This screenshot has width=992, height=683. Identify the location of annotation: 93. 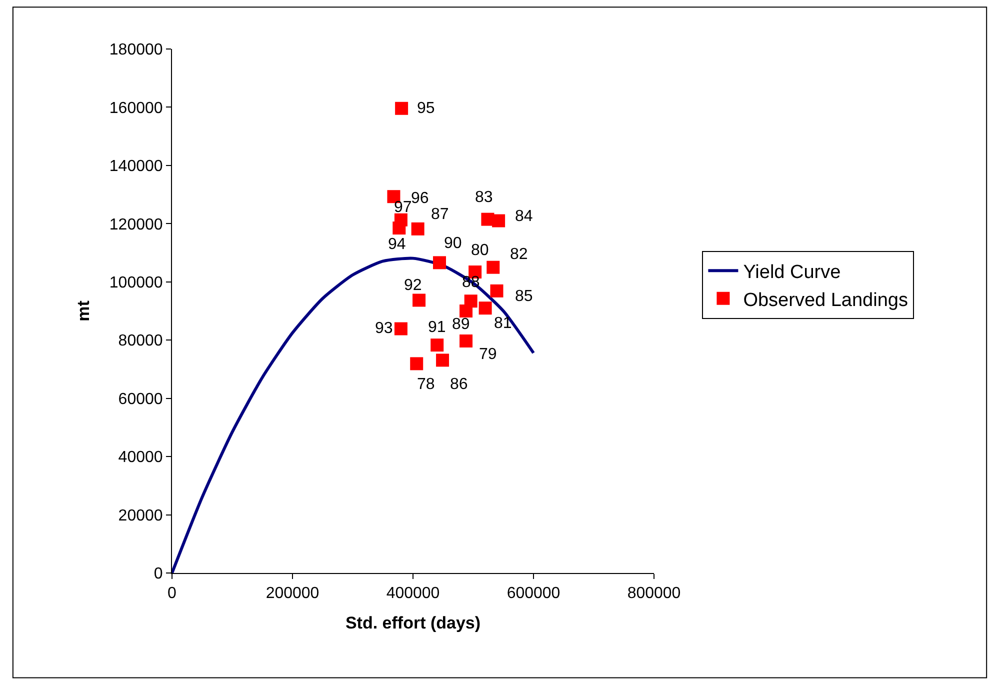
(384, 328).